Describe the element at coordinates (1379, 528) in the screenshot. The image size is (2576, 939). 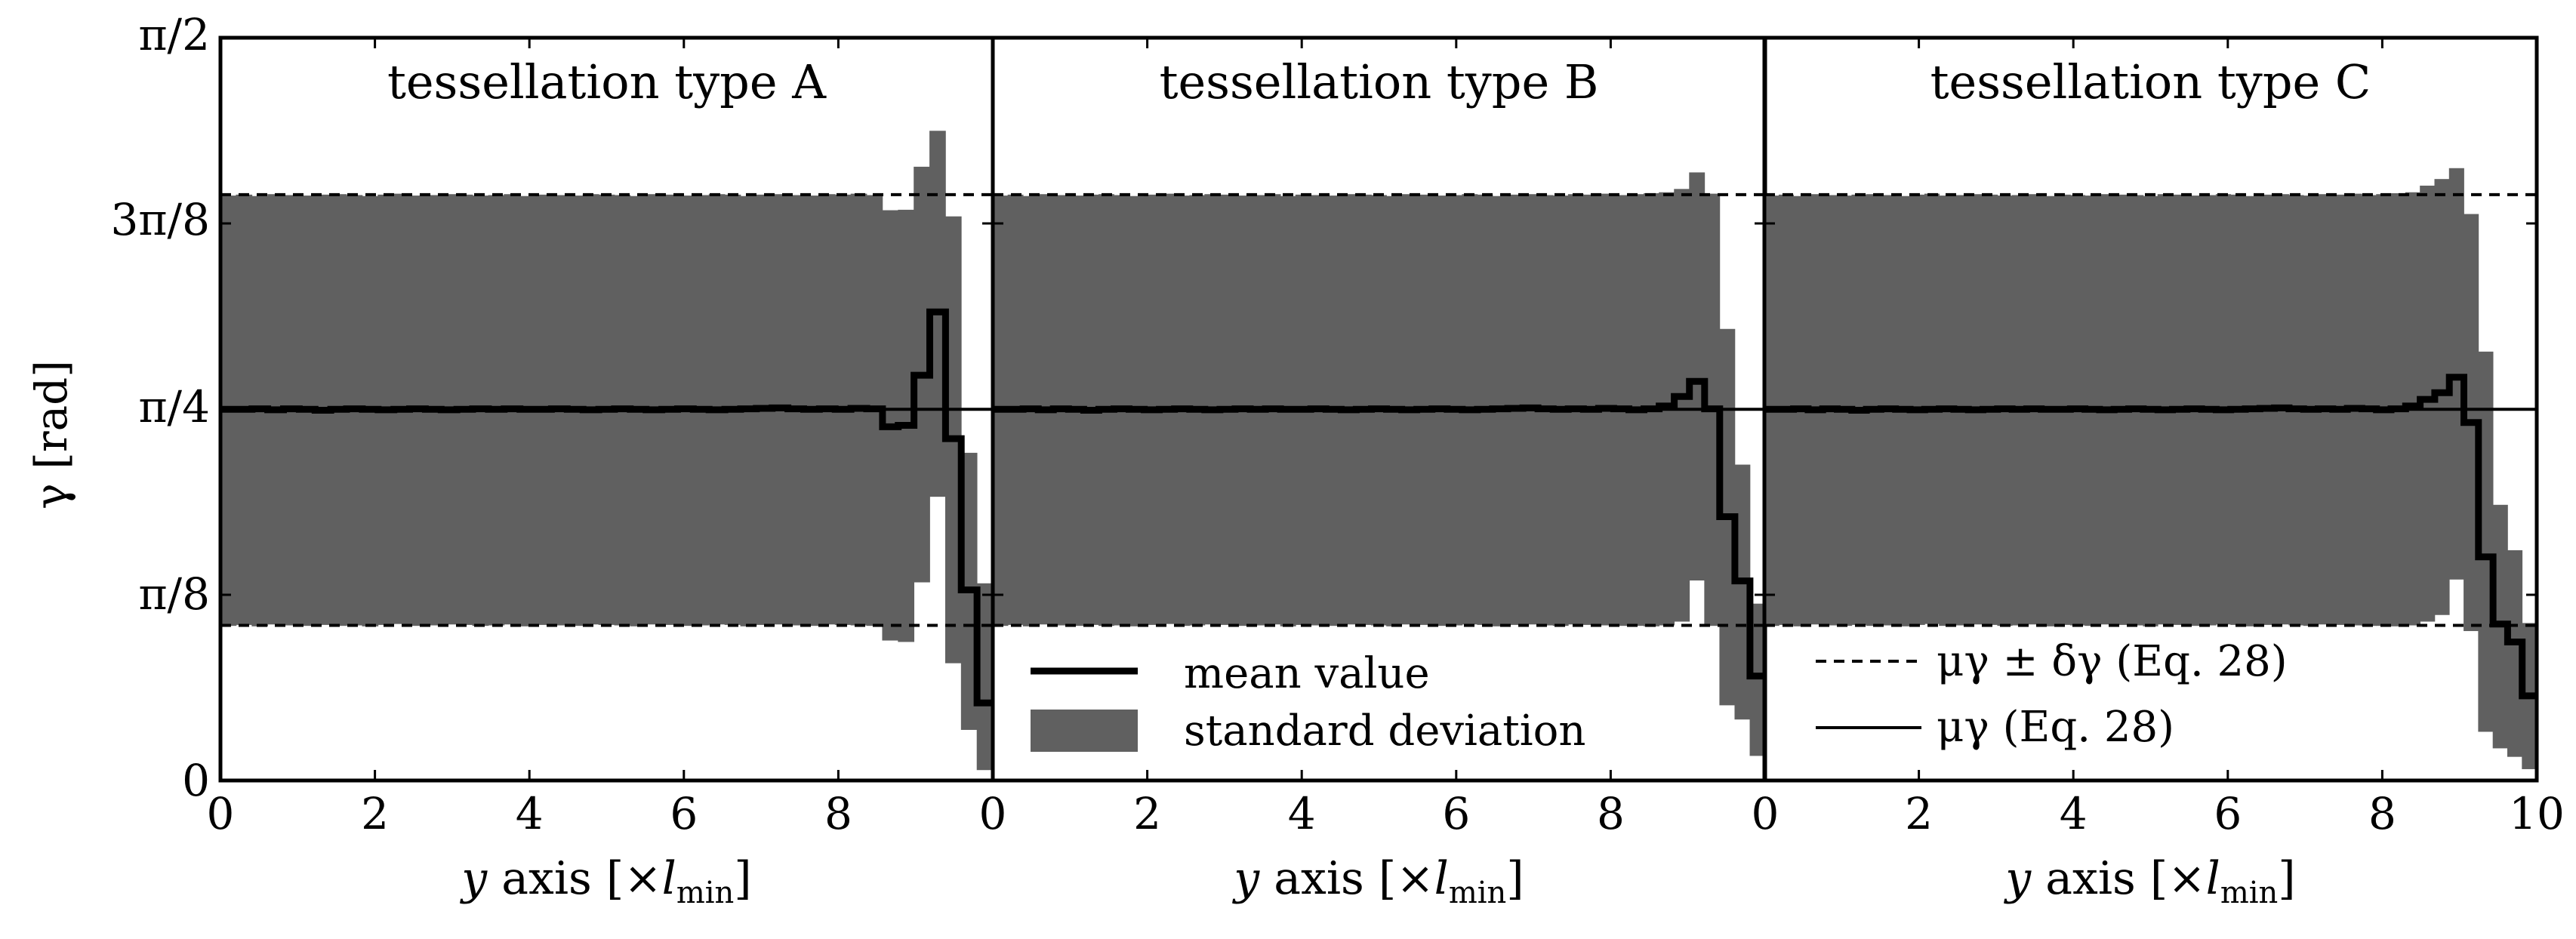
I see `panel-b-mean-line` at that location.